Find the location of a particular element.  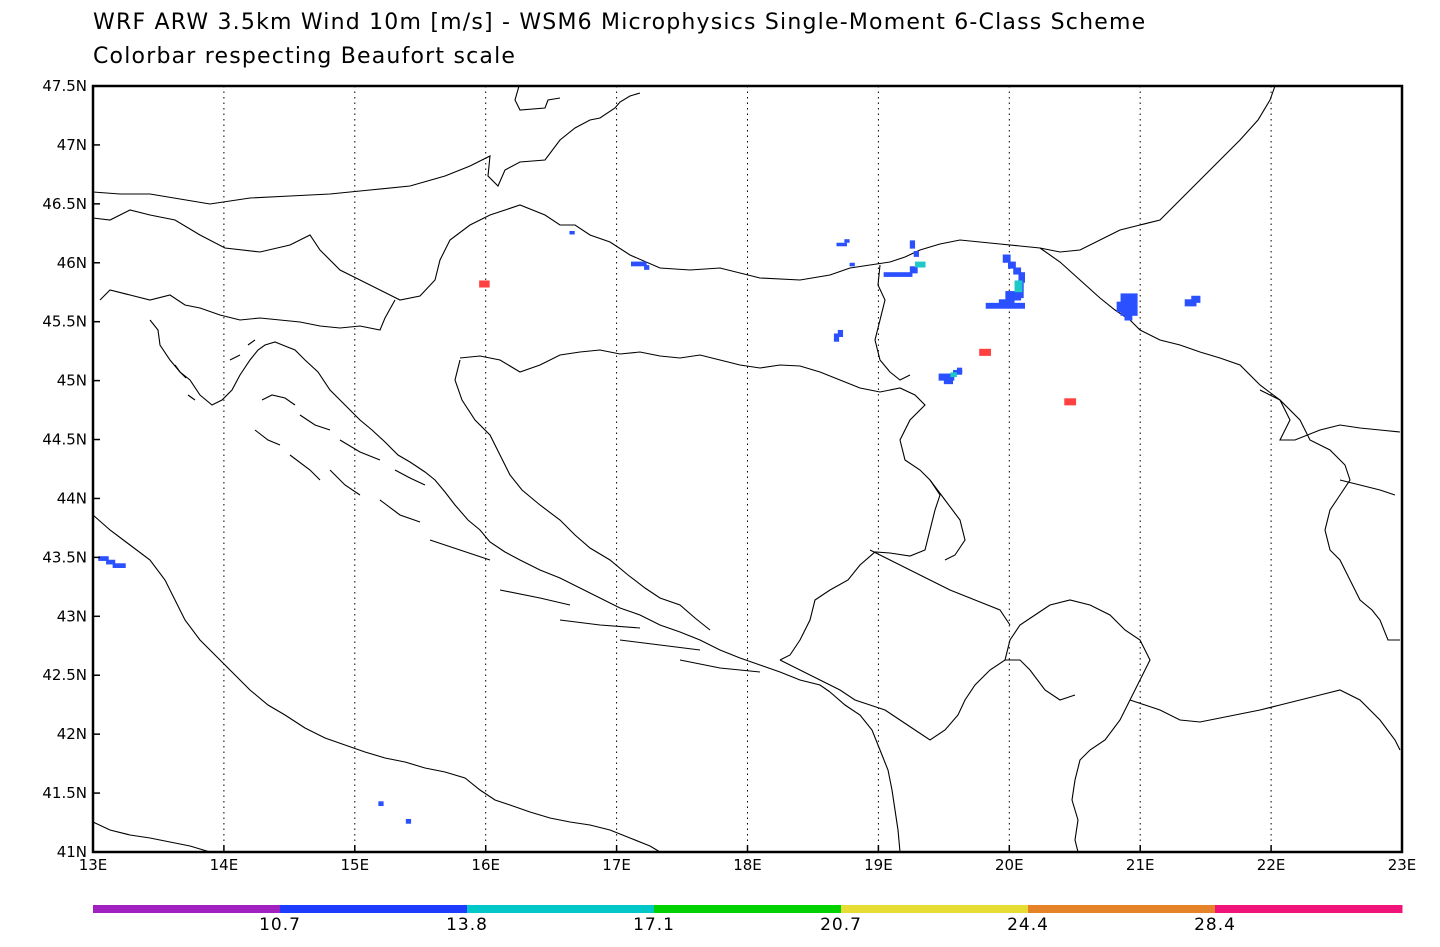

lat-tick-label: 46N is located at coordinates (72, 263).